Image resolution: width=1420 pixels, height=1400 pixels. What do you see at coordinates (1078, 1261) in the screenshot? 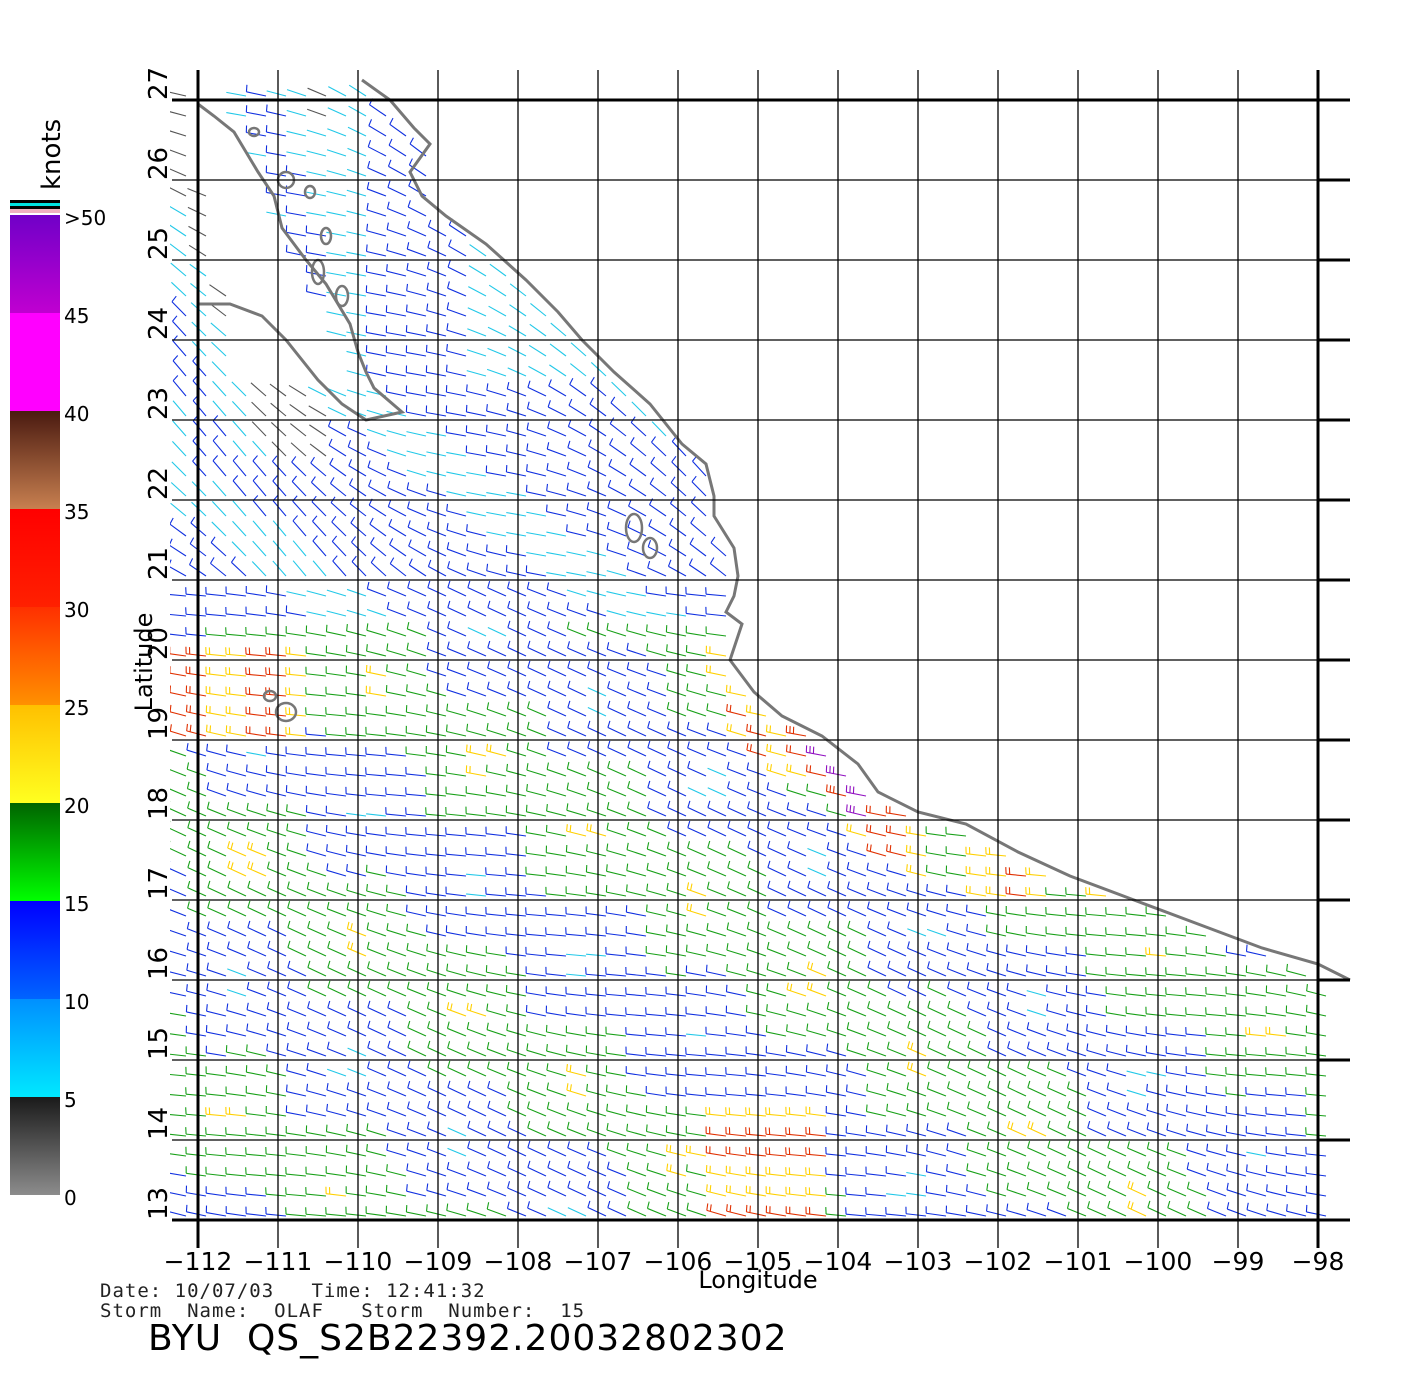
I see `lon-tick-label: −101` at bounding box center [1078, 1261].